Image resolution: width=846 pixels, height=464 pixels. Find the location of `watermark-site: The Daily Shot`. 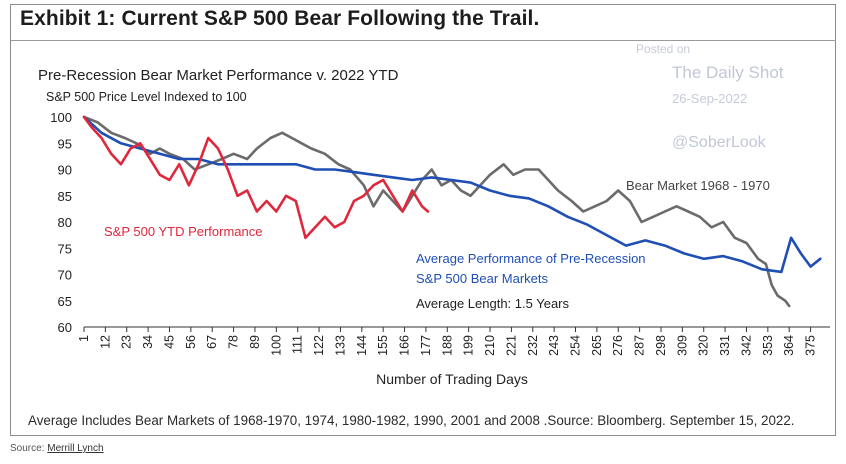

watermark-site: The Daily Shot is located at coordinates (728, 72).